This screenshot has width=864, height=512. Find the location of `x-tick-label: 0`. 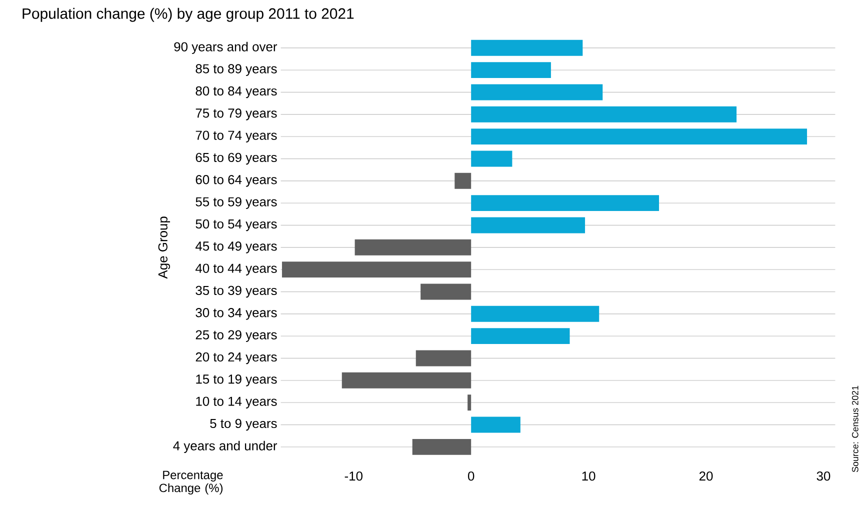

x-tick-label: 0 is located at coordinates (471, 476).